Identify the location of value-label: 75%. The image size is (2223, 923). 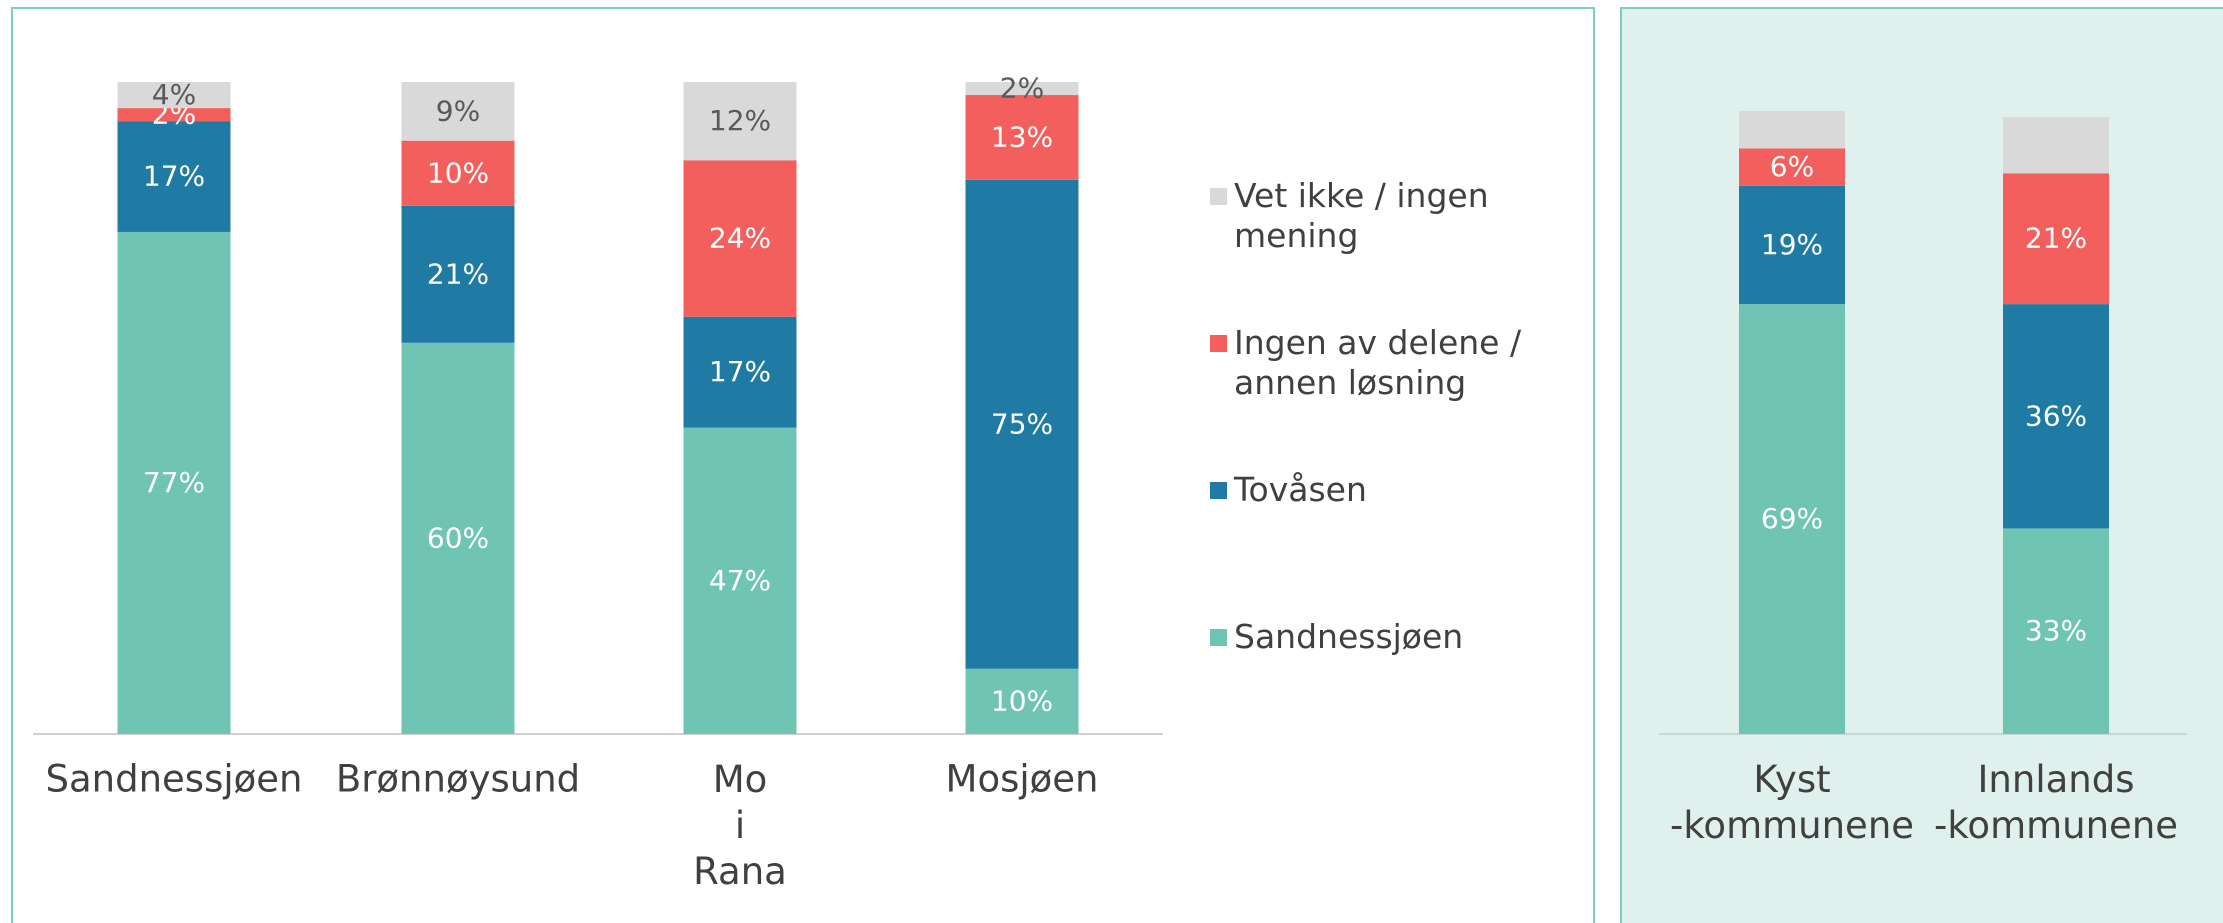
(1022, 423).